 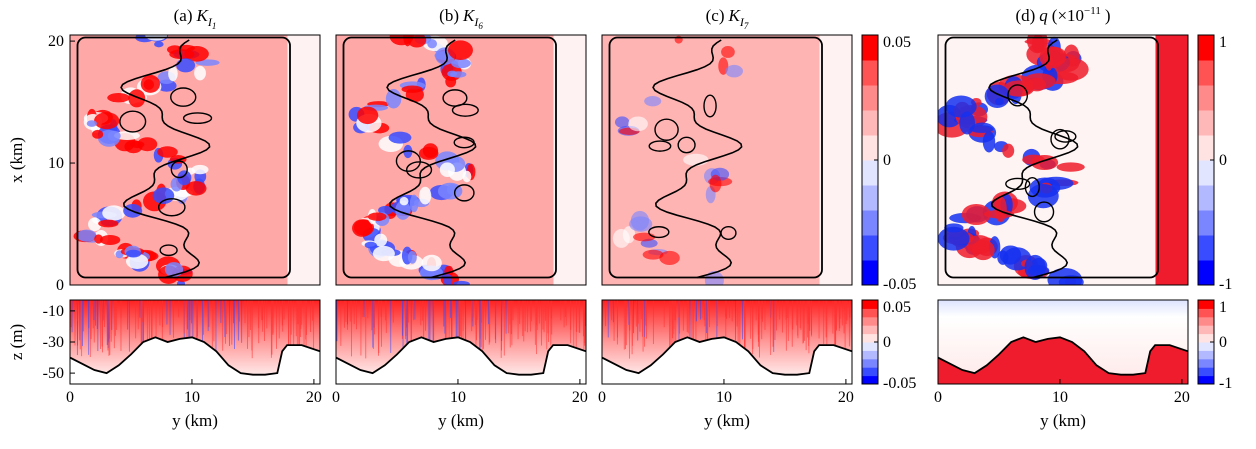 What do you see at coordinates (1225, 284) in the screenshot?
I see `colorbar-tick-label: -1` at bounding box center [1225, 284].